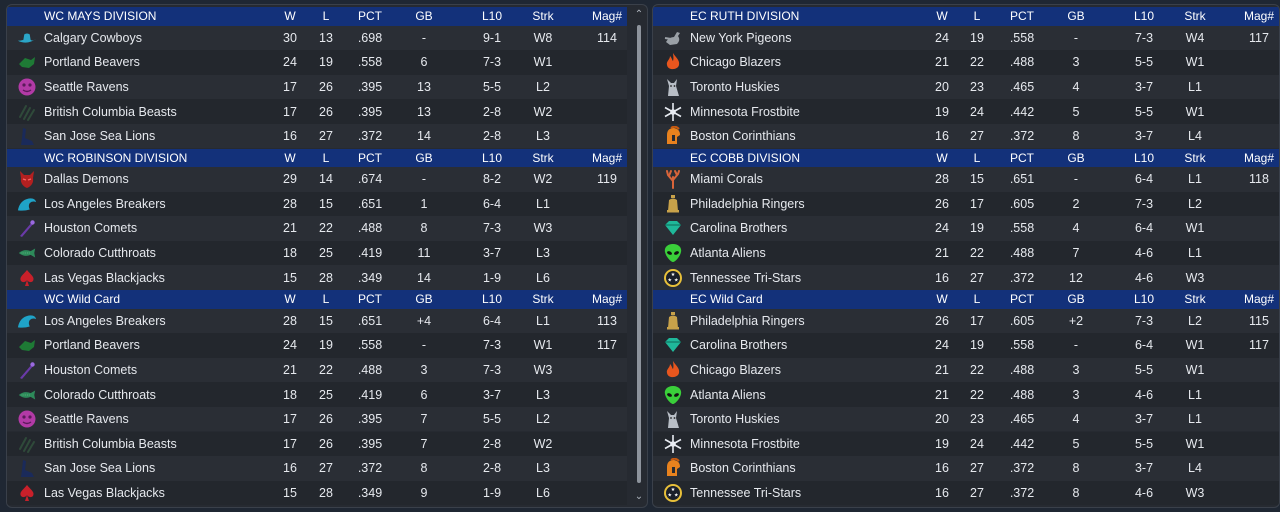 This screenshot has height=512, width=1280. Describe the element at coordinates (741, 37) in the screenshot. I see `team-name: New York Pigeons` at that location.